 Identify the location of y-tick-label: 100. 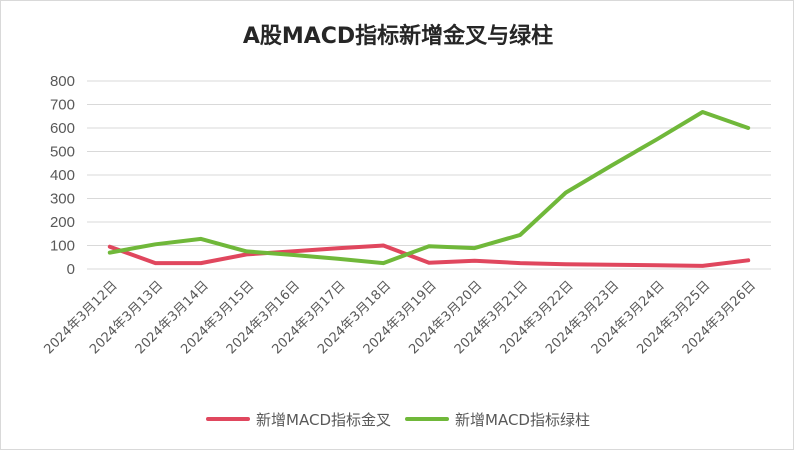
(62, 246).